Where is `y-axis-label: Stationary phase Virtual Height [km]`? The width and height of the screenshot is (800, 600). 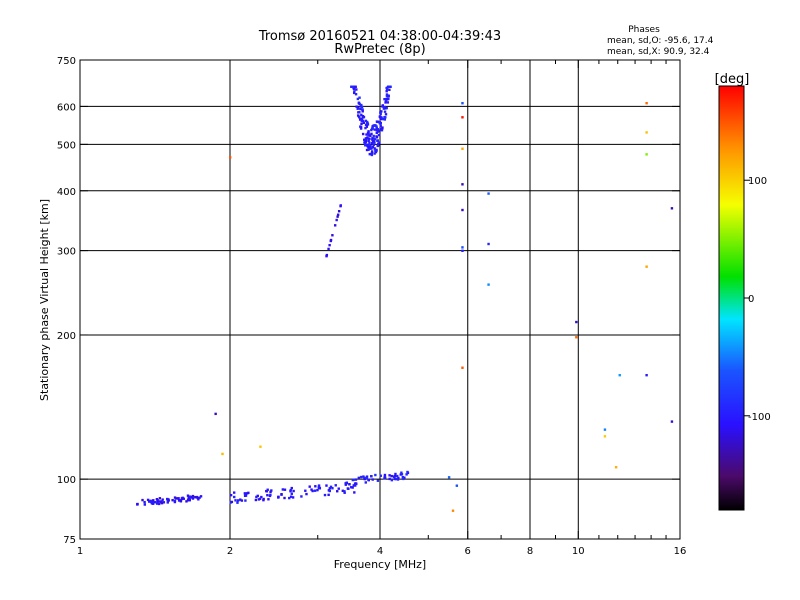
y-axis-label: Stationary phase Virtual Height [km] is located at coordinates (44, 300).